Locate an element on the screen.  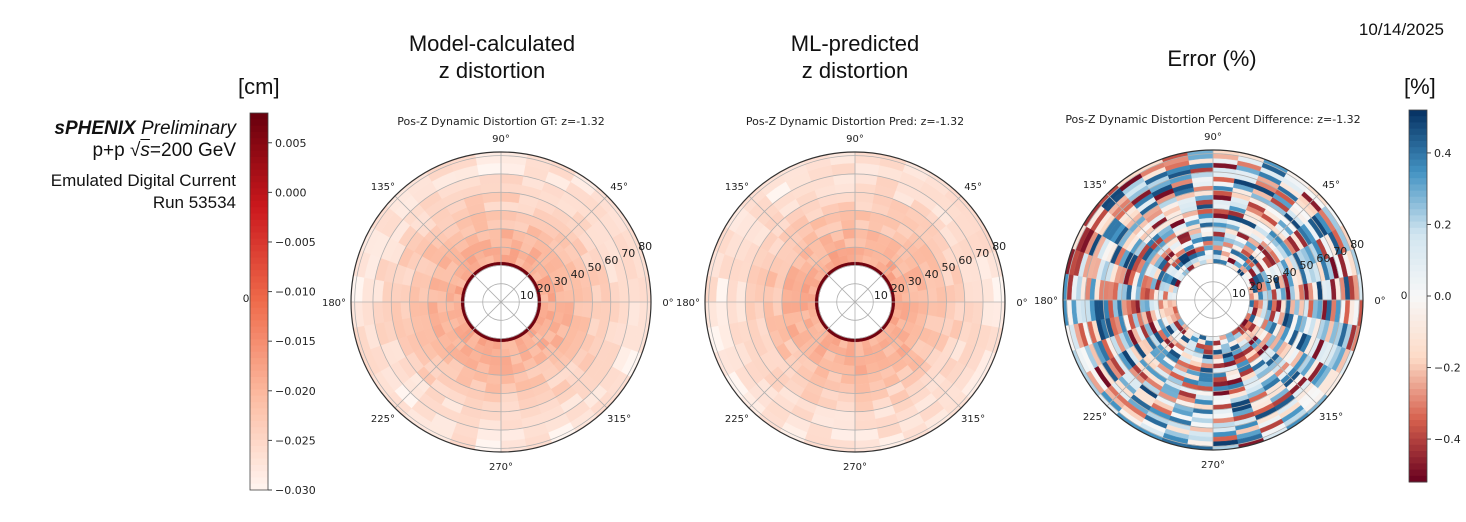
angle-tick-label: 0° is located at coordinates (1021, 303).